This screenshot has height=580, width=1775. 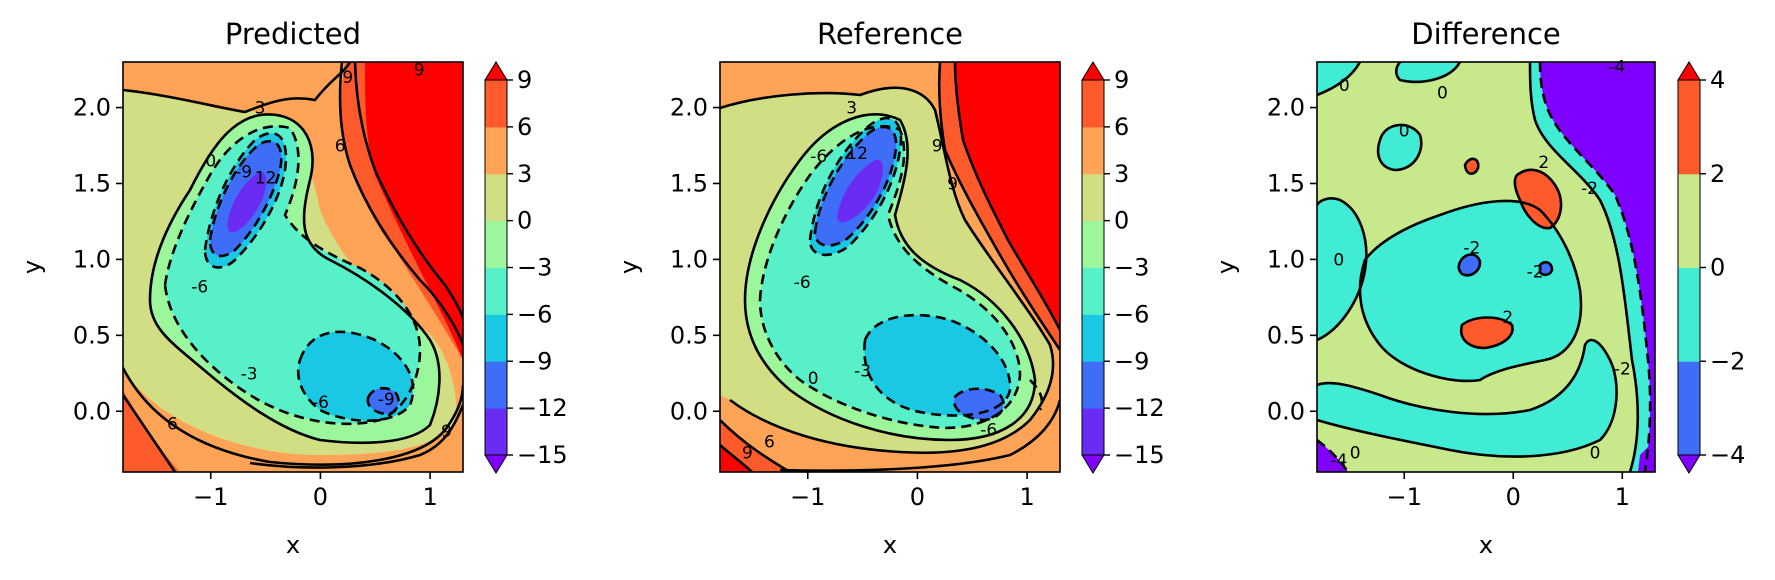 I want to click on colorbar-tick-label: −15, so click(x=1139, y=455).